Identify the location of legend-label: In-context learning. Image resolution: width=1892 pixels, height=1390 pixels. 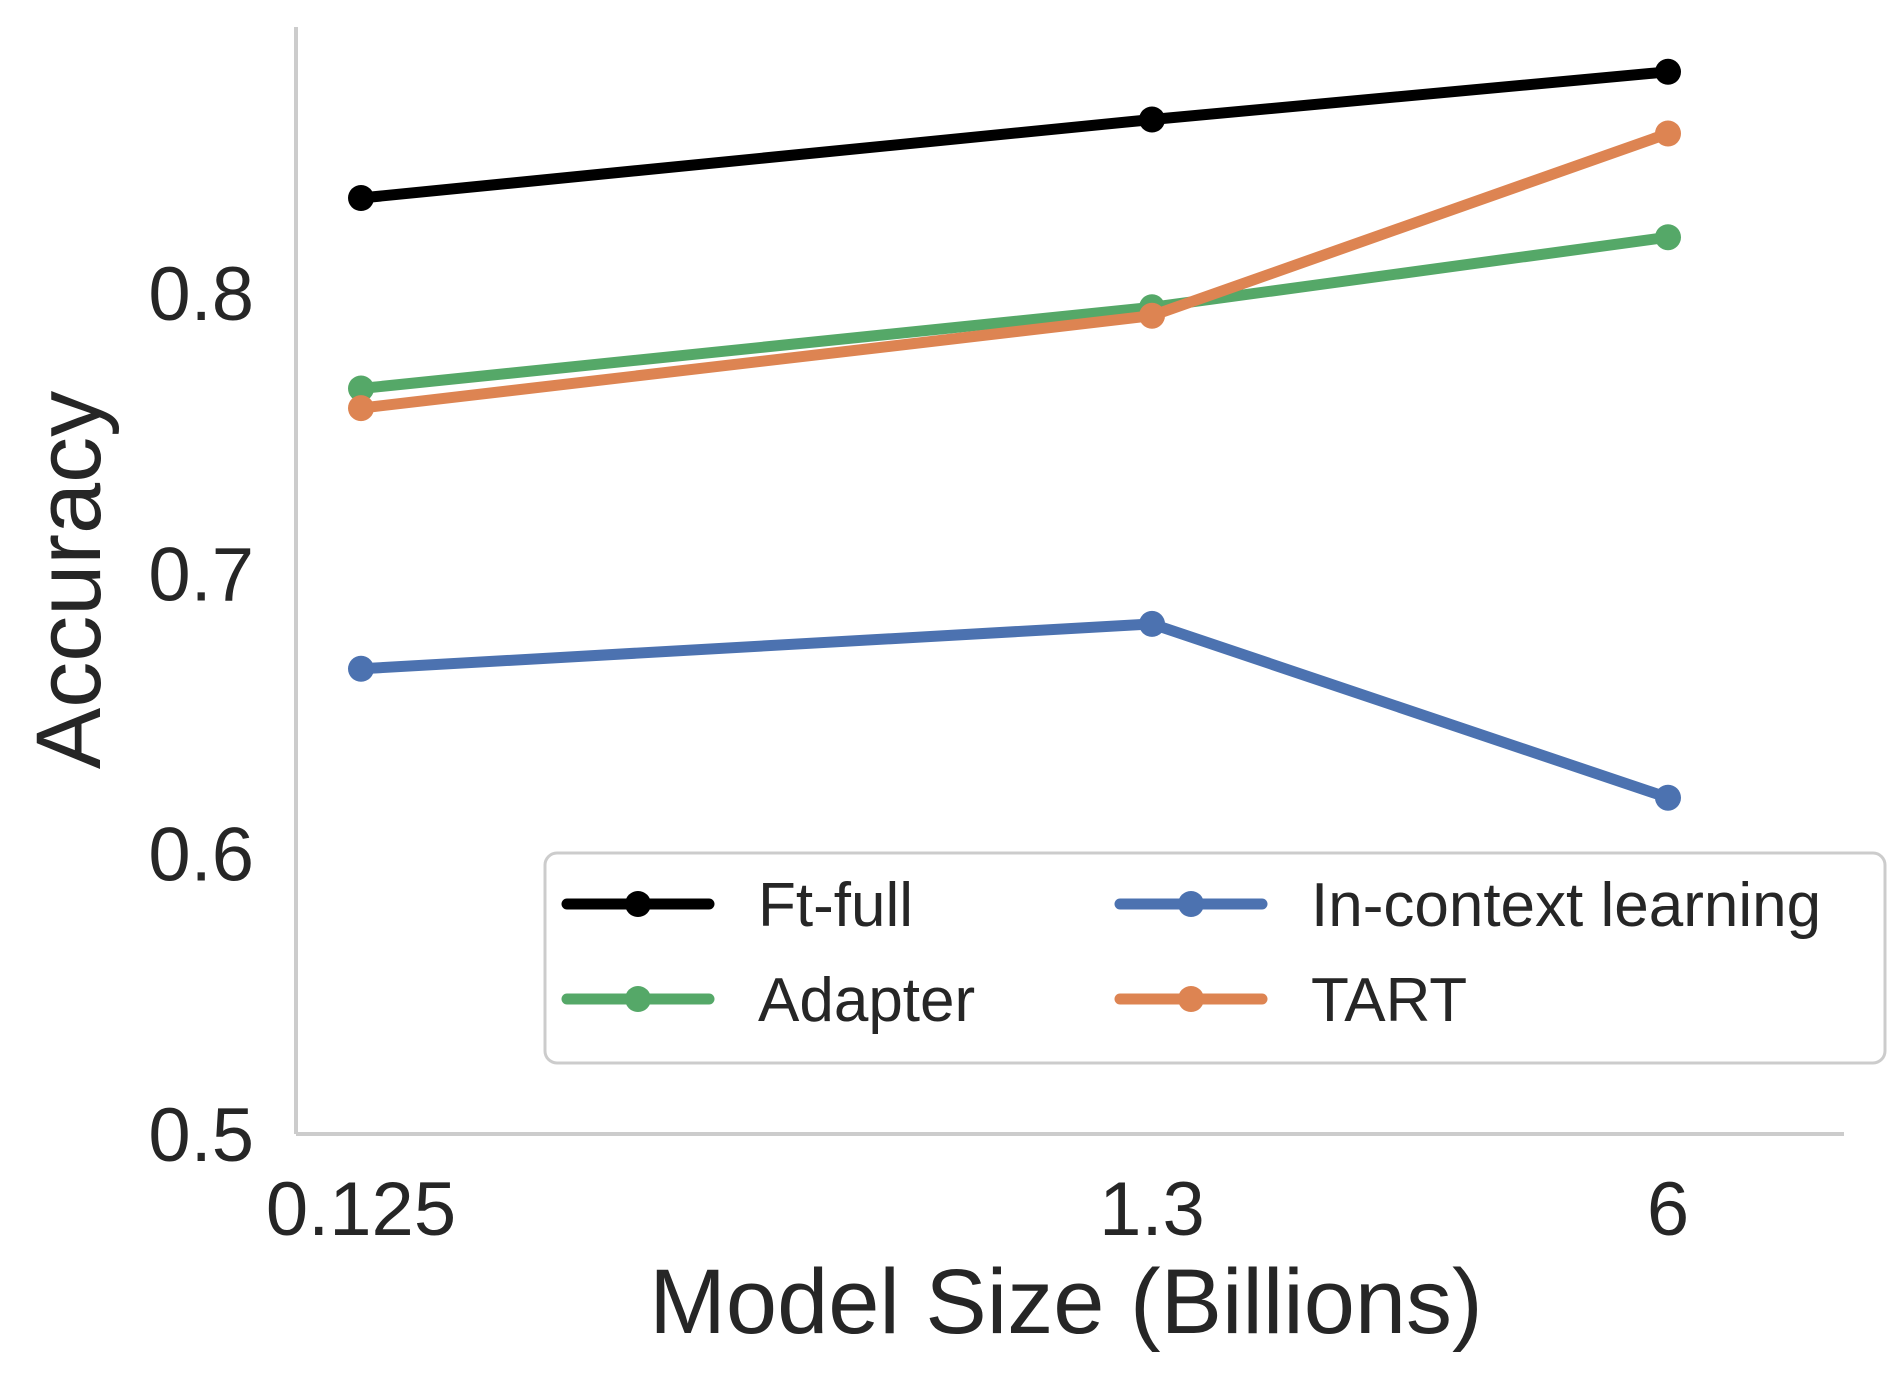
(1566, 905).